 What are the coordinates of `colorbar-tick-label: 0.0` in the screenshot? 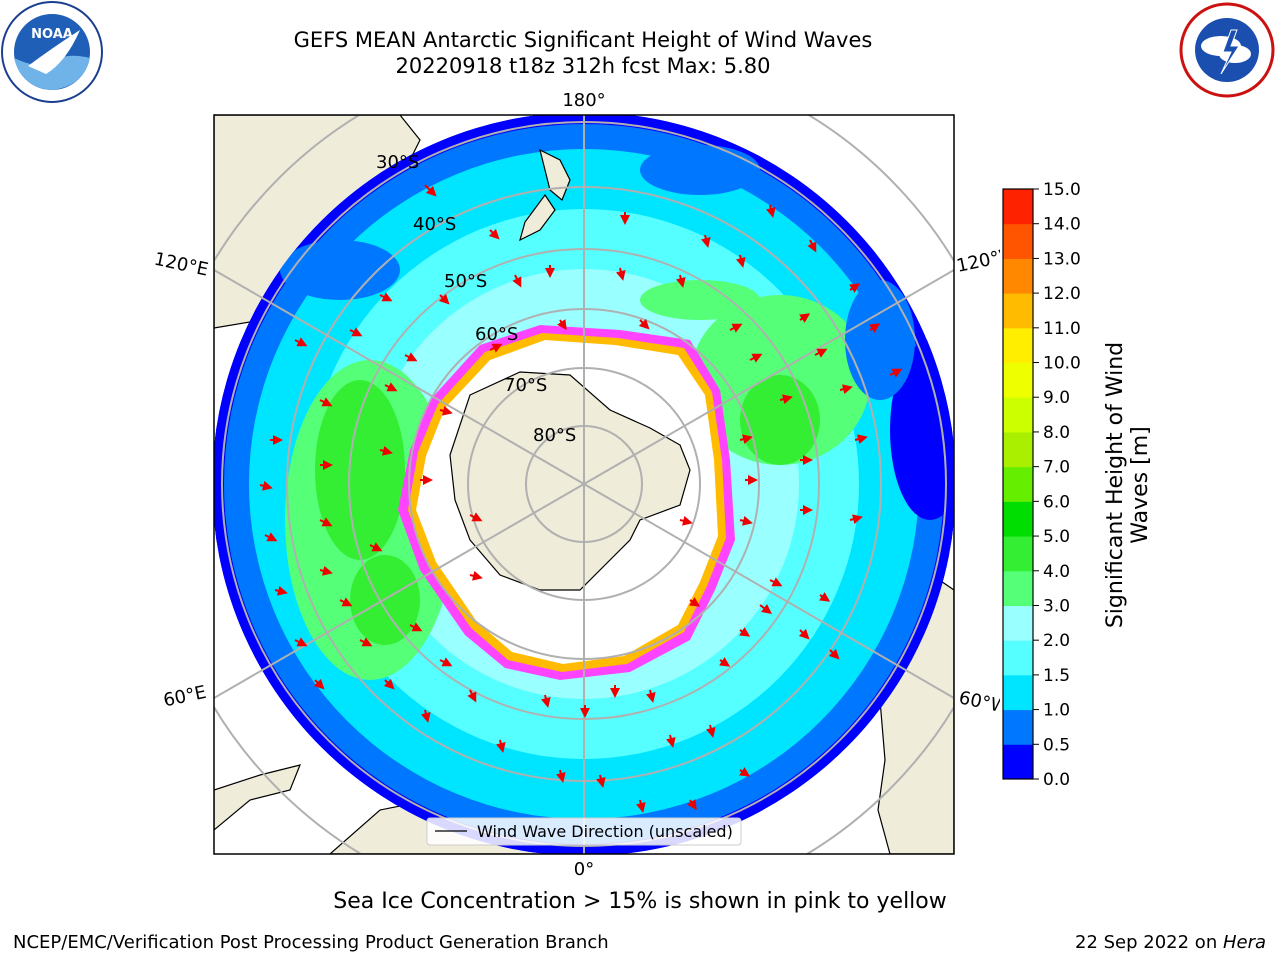 It's located at (1056, 780).